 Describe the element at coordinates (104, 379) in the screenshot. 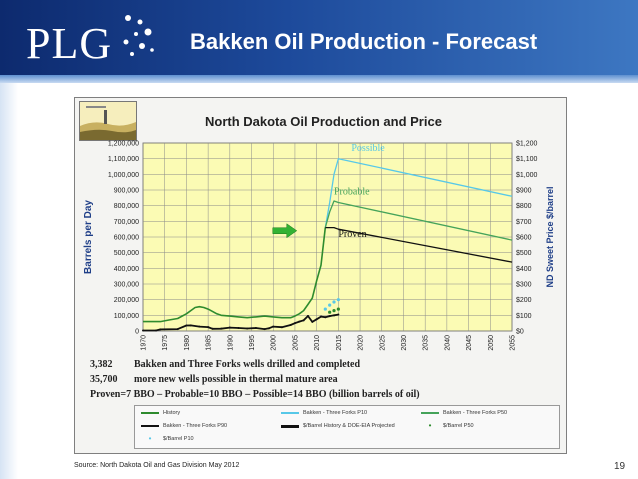

I see `stat-number: 35,700` at that location.